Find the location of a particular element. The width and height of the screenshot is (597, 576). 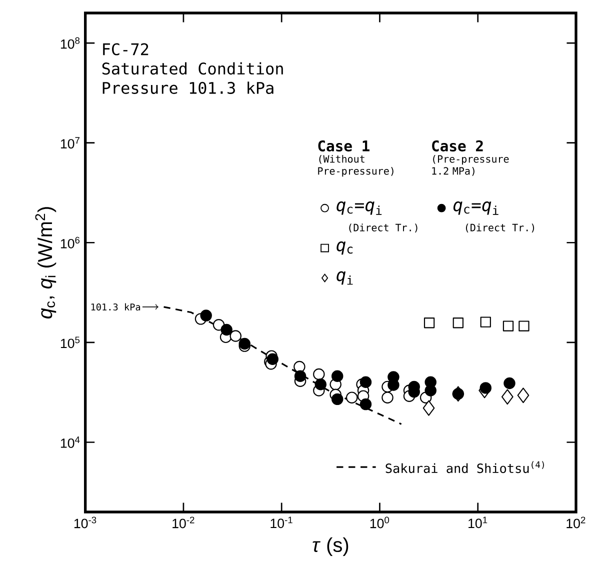

annotation: Case 1 is located at coordinates (344, 146).